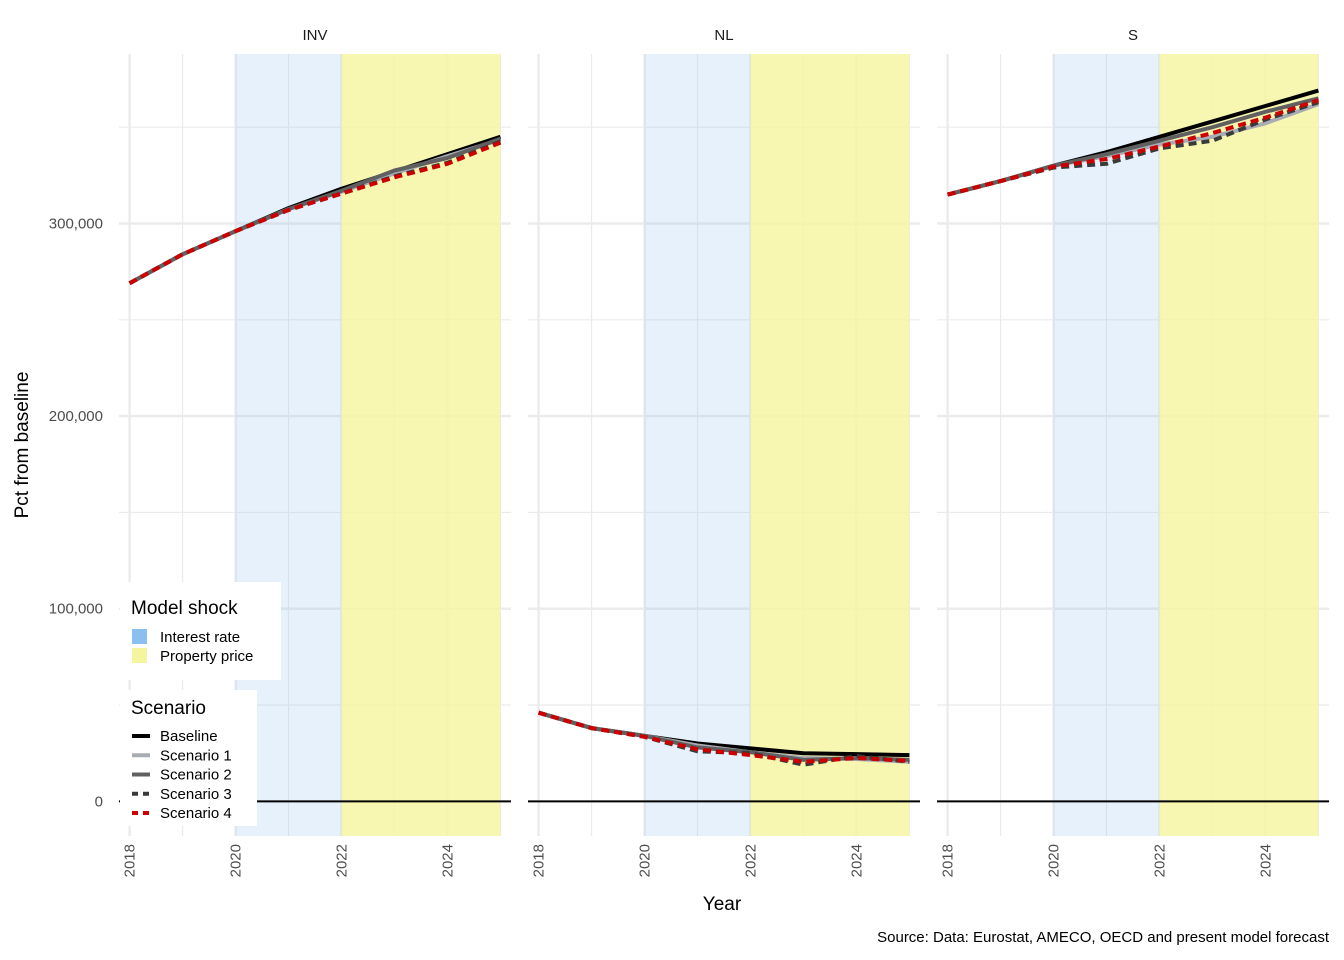 The height and width of the screenshot is (960, 1344). I want to click on legend-label: Scenario 2, so click(196, 775).